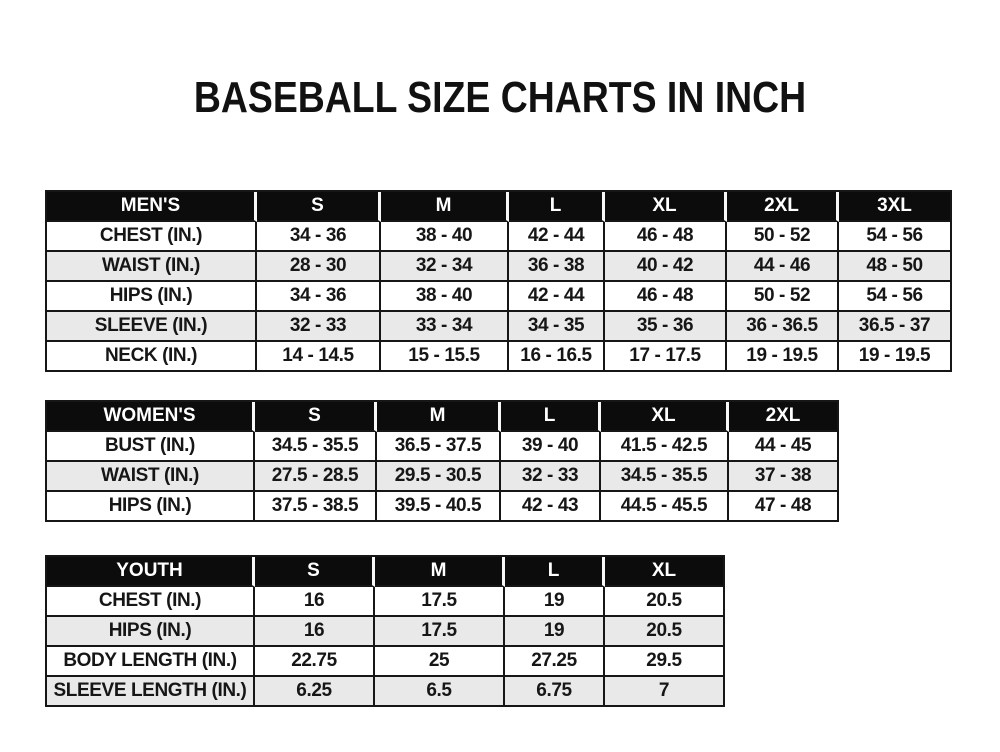 Image resolution: width=1000 pixels, height=752 pixels. Describe the element at coordinates (784, 507) in the screenshot. I see `size-value-cell: 47 - 48` at that location.